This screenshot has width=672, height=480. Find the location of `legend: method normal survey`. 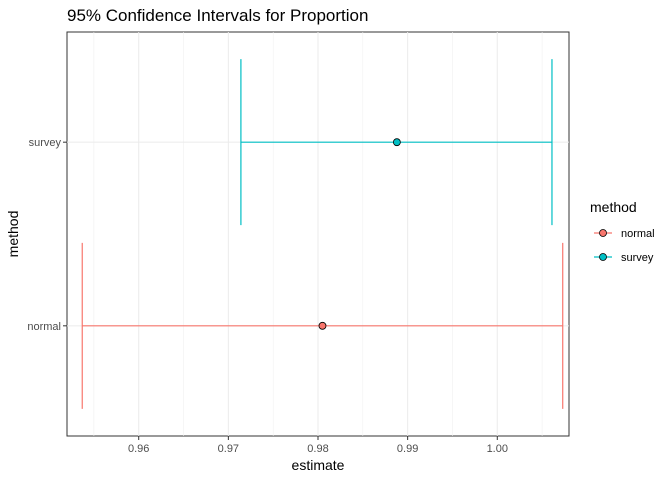

legend: method normal survey is located at coordinates (622, 231).